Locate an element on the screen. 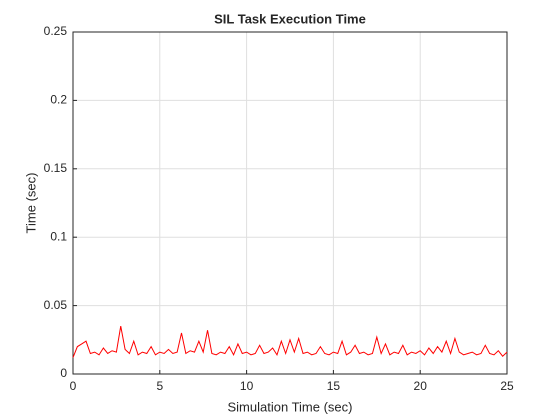 The height and width of the screenshot is (420, 560). y-tick-label: 0.25 is located at coordinates (56, 31).